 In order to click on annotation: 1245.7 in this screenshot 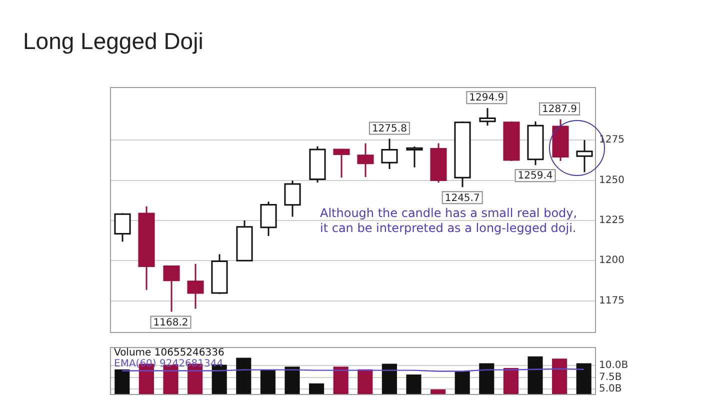, I will do `click(462, 198)`.